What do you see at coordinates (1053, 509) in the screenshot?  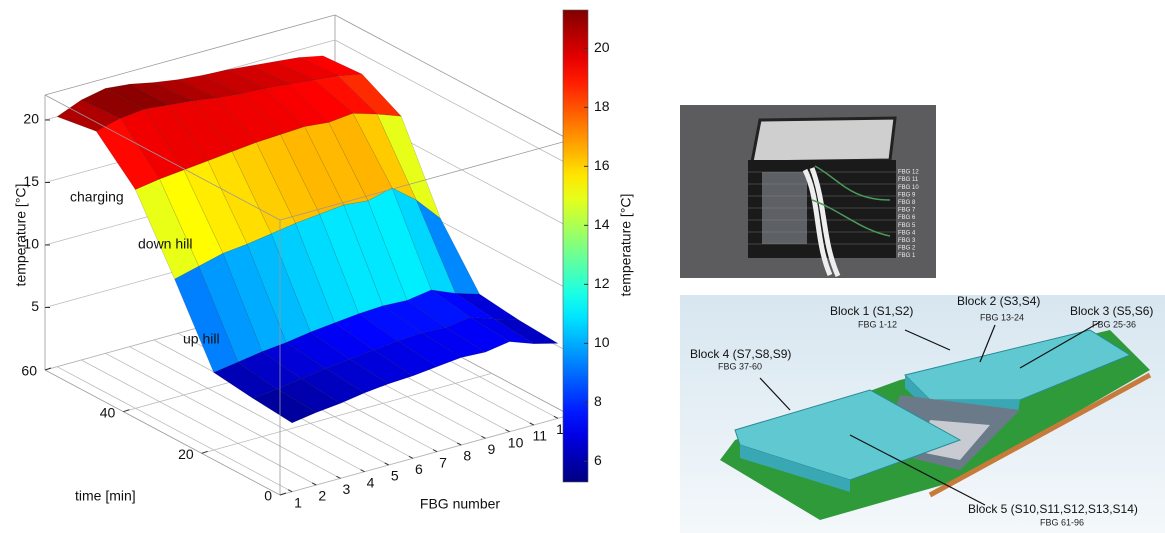 I see `block-label: Block 5 (S10,S11,S12,S13,S14)` at bounding box center [1053, 509].